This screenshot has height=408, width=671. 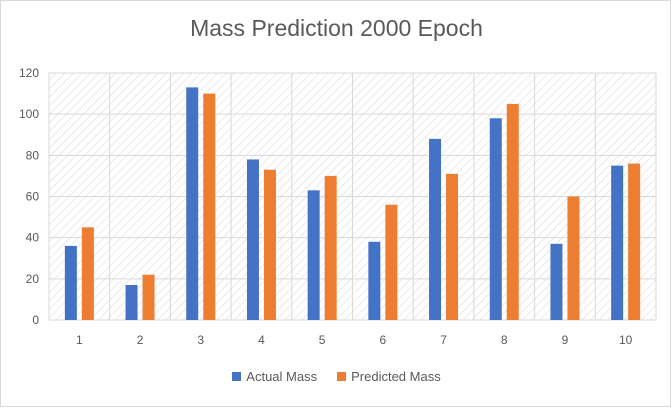 What do you see at coordinates (200, 340) in the screenshot?
I see `x-tick-label: 3` at bounding box center [200, 340].